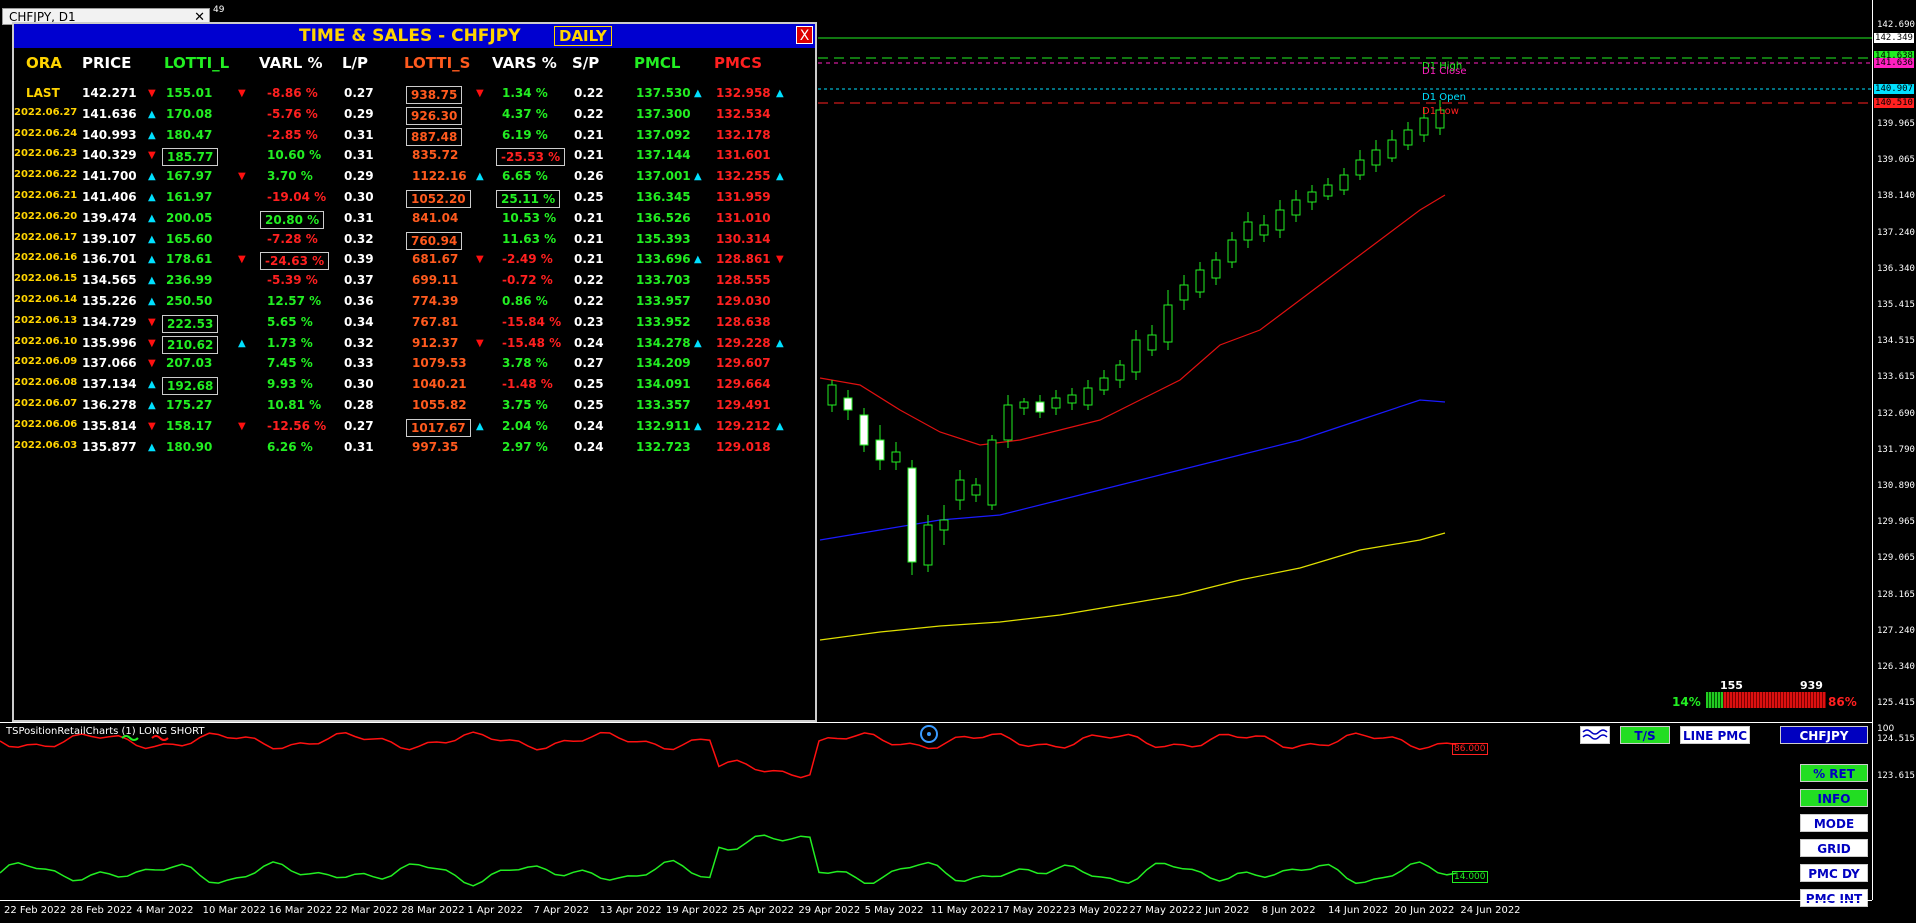 The height and width of the screenshot is (923, 1916). Describe the element at coordinates (527, 384) in the screenshot. I see `ts-row-vars: -1.48 %` at that location.